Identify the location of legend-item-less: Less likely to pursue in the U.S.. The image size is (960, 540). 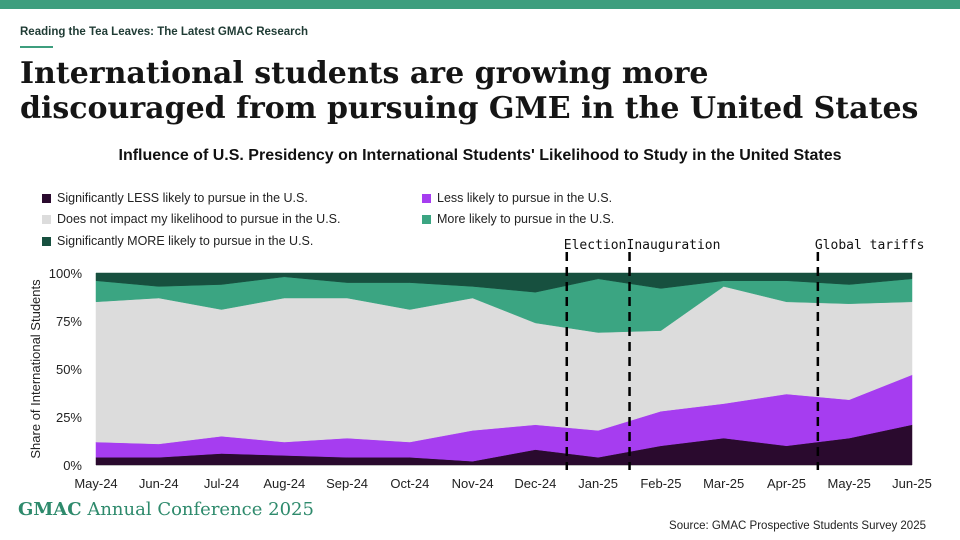
(517, 198).